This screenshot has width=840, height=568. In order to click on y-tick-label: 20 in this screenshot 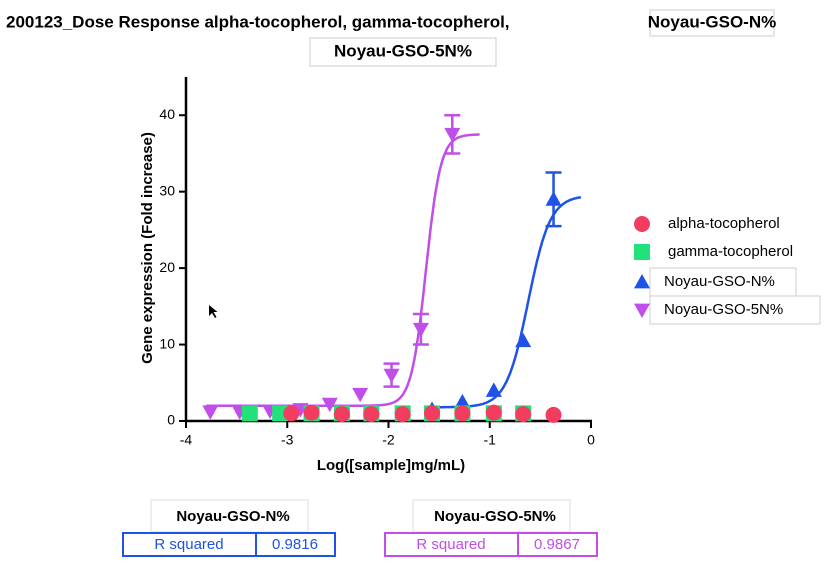, I will do `click(167, 267)`.